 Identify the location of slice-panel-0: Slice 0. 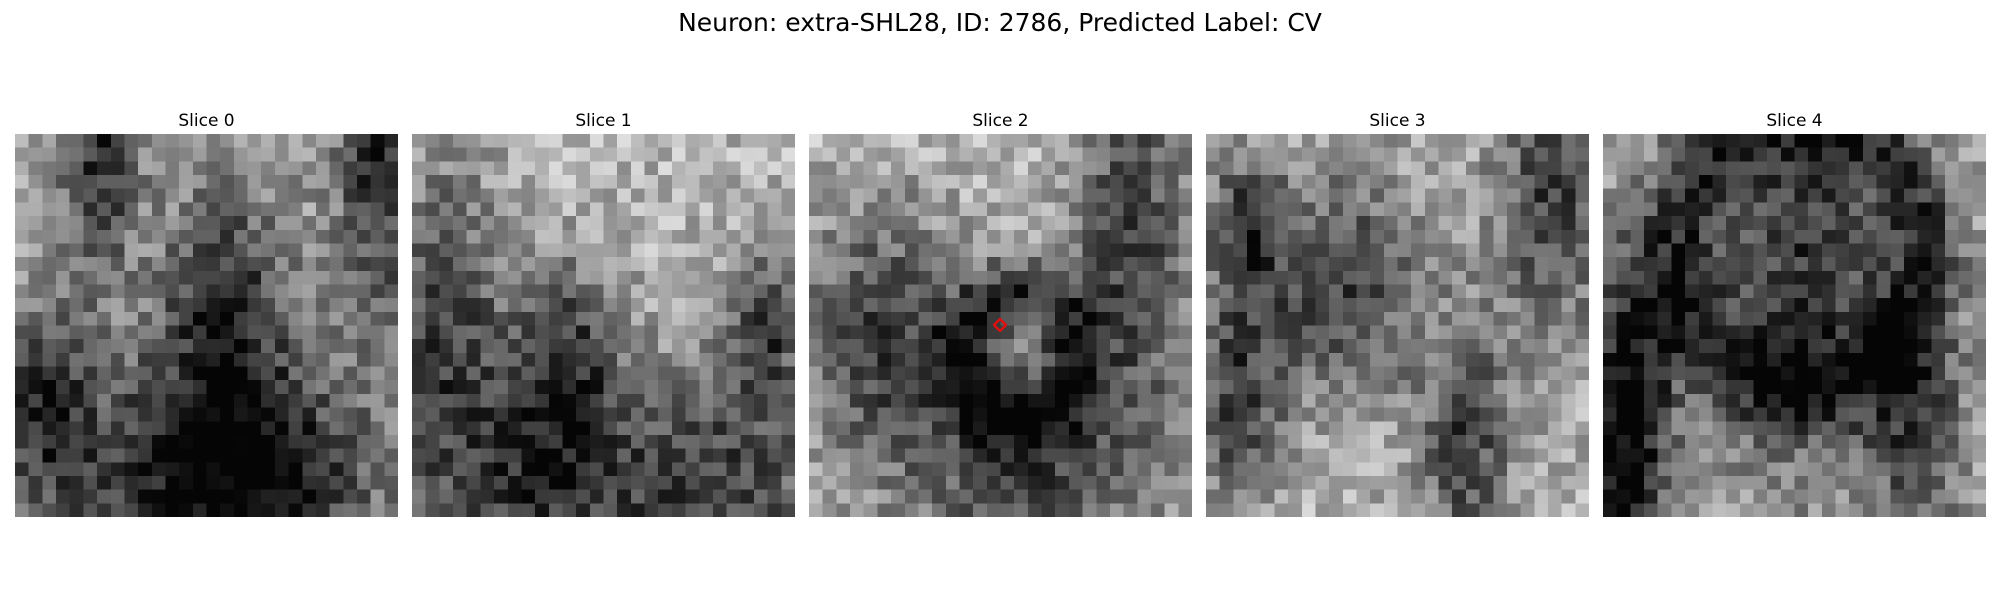
(206, 312).